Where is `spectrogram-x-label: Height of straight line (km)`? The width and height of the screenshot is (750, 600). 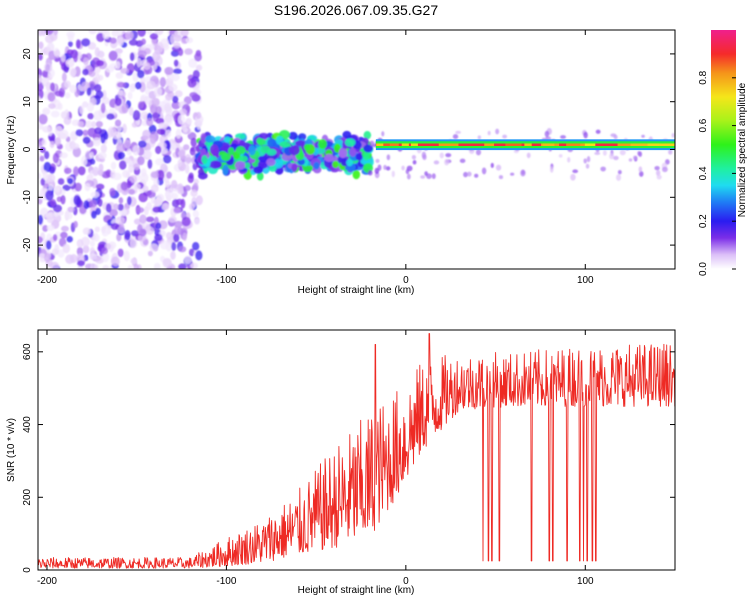
spectrogram-x-label: Height of straight line (km) is located at coordinates (356, 290).